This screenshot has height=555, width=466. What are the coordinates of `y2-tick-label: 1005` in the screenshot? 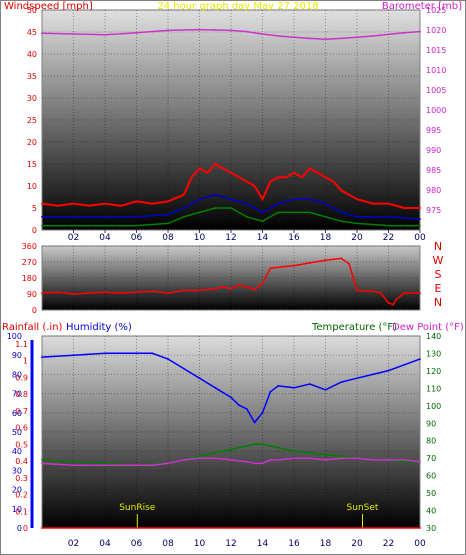 It's located at (436, 90).